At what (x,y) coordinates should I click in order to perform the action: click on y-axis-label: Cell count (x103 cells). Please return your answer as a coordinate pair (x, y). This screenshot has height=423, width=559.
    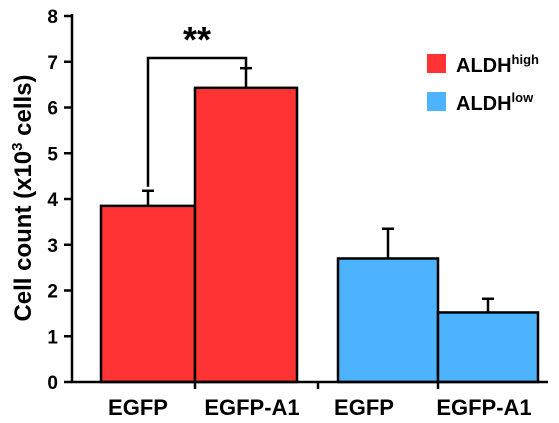
    Looking at the image, I should click on (23, 197).